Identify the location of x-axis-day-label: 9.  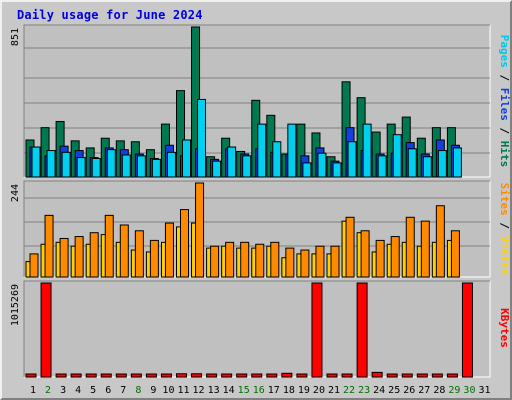
(153, 390).